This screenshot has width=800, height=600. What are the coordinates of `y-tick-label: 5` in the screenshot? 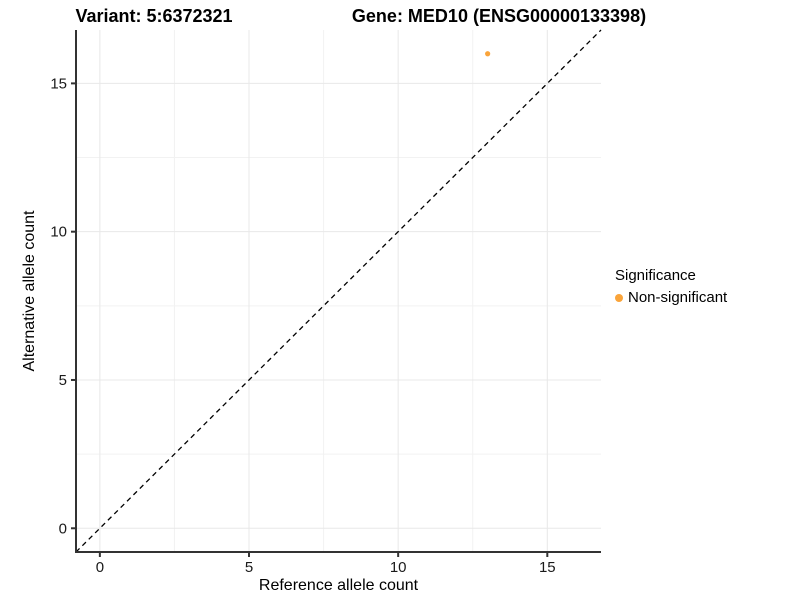 It's located at (63, 380).